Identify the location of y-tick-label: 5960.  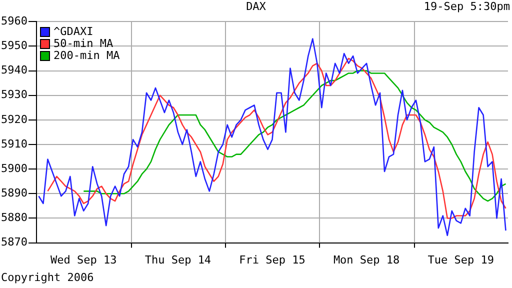
(14, 21).